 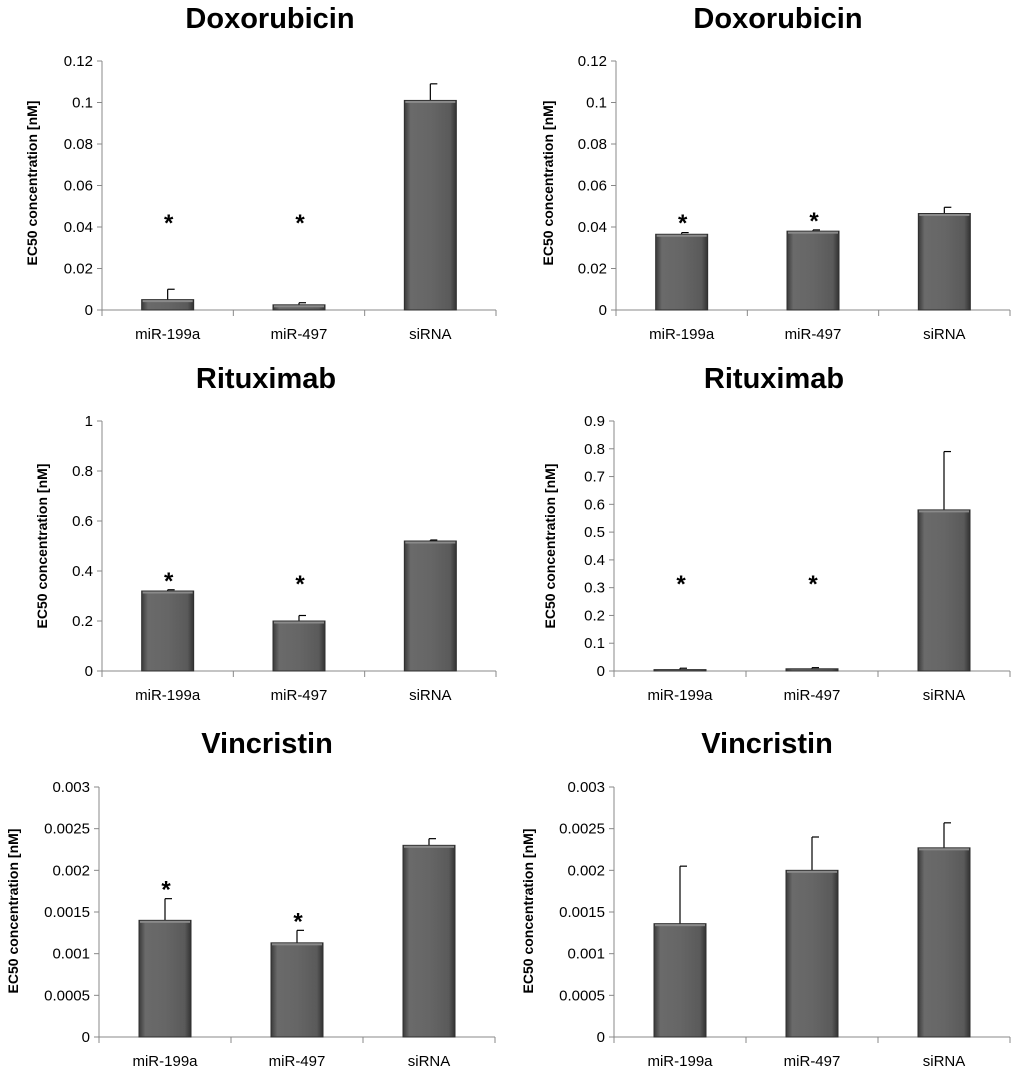 What do you see at coordinates (594, 532) in the screenshot?
I see `y-tick-label: 0.5` at bounding box center [594, 532].